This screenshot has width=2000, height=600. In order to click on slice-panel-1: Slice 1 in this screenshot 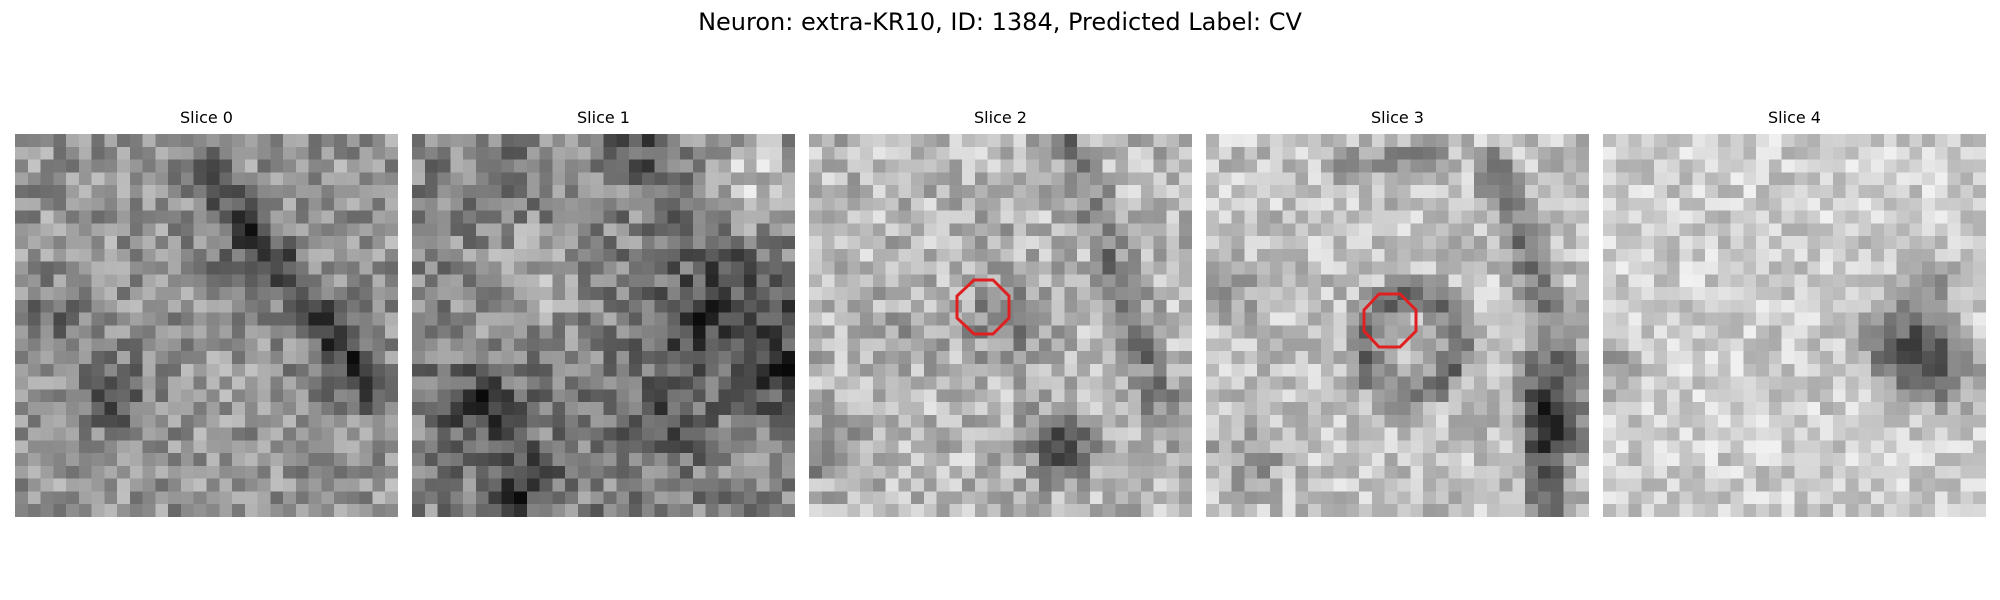, I will do `click(603, 312)`.